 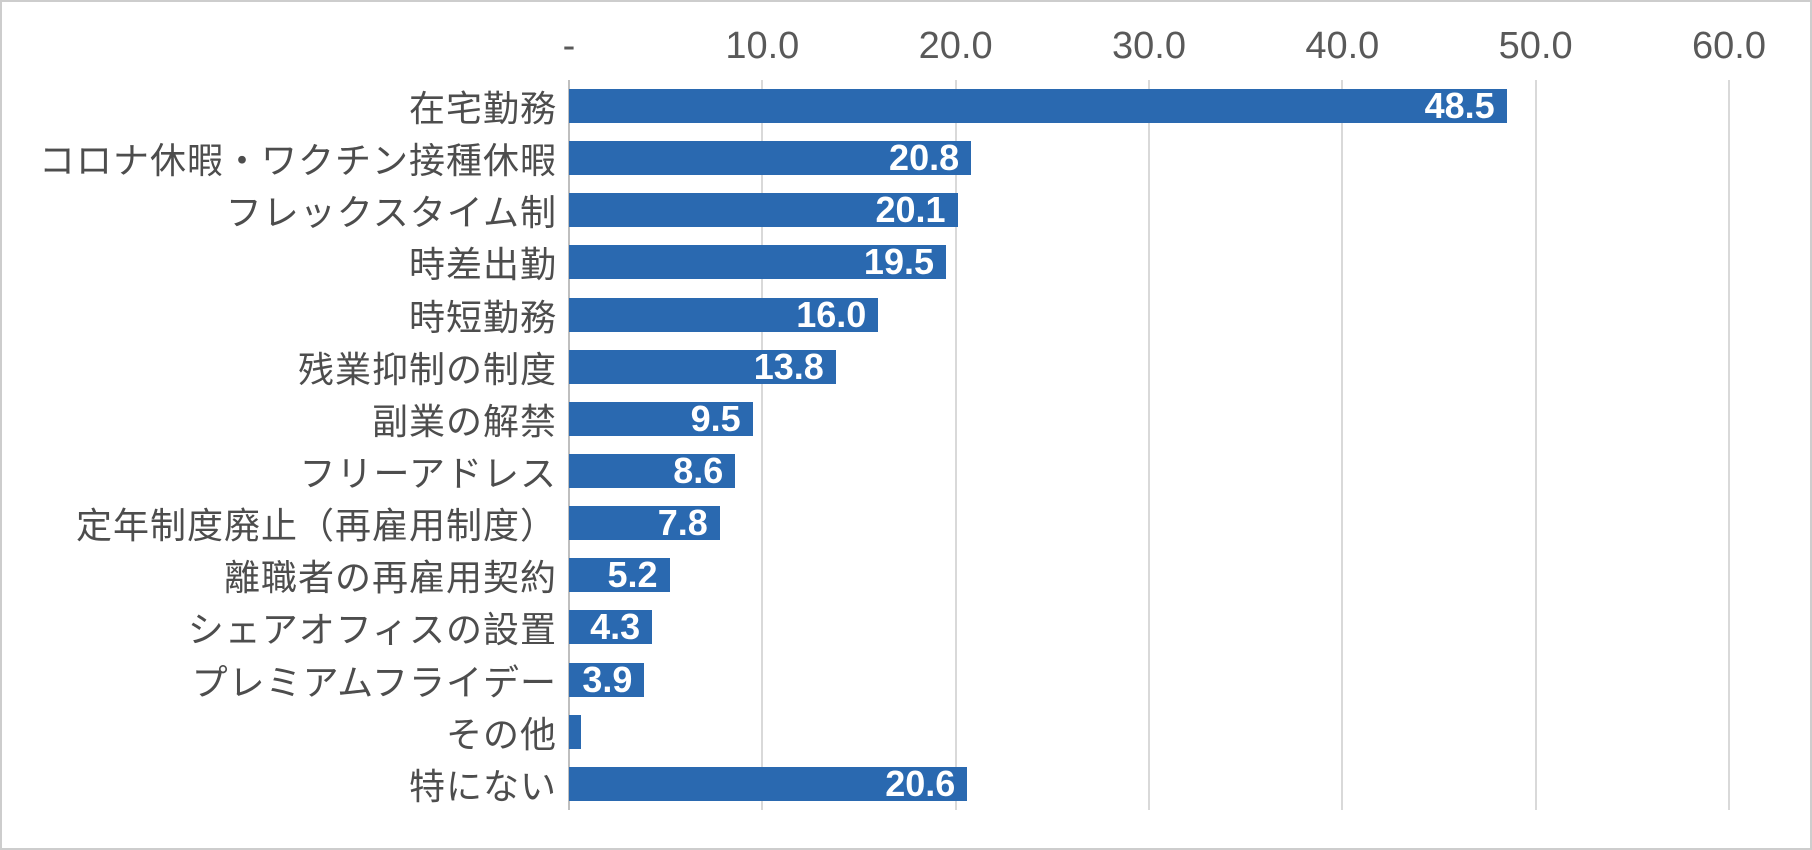 What do you see at coordinates (569, 46) in the screenshot?
I see `x-axis-tick-label: -` at bounding box center [569, 46].